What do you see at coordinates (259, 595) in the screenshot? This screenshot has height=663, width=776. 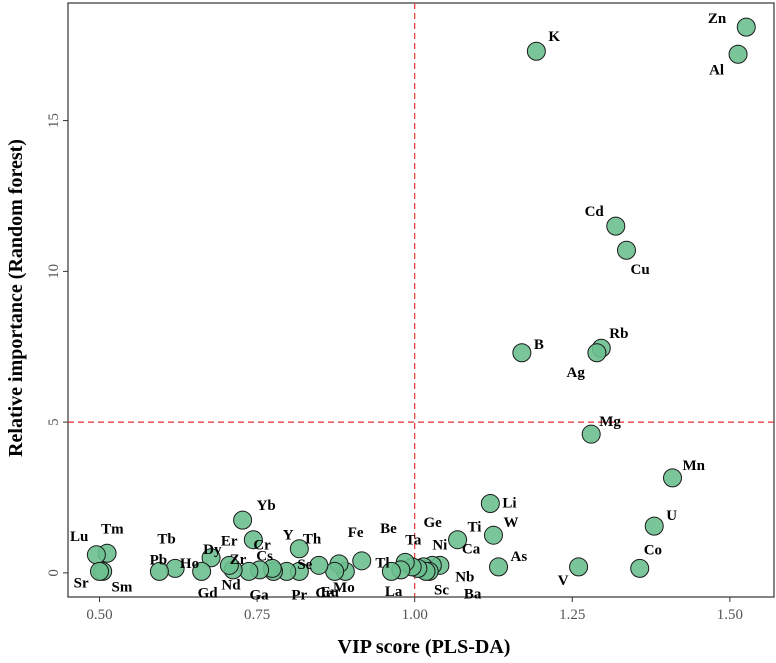 I see `point-label-ga: Ga` at bounding box center [259, 595].